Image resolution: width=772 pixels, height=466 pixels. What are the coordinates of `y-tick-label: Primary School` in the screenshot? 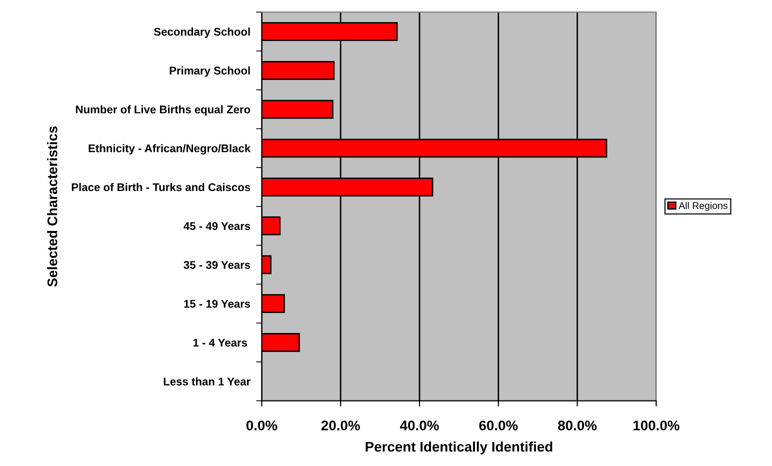 It's located at (210, 71).